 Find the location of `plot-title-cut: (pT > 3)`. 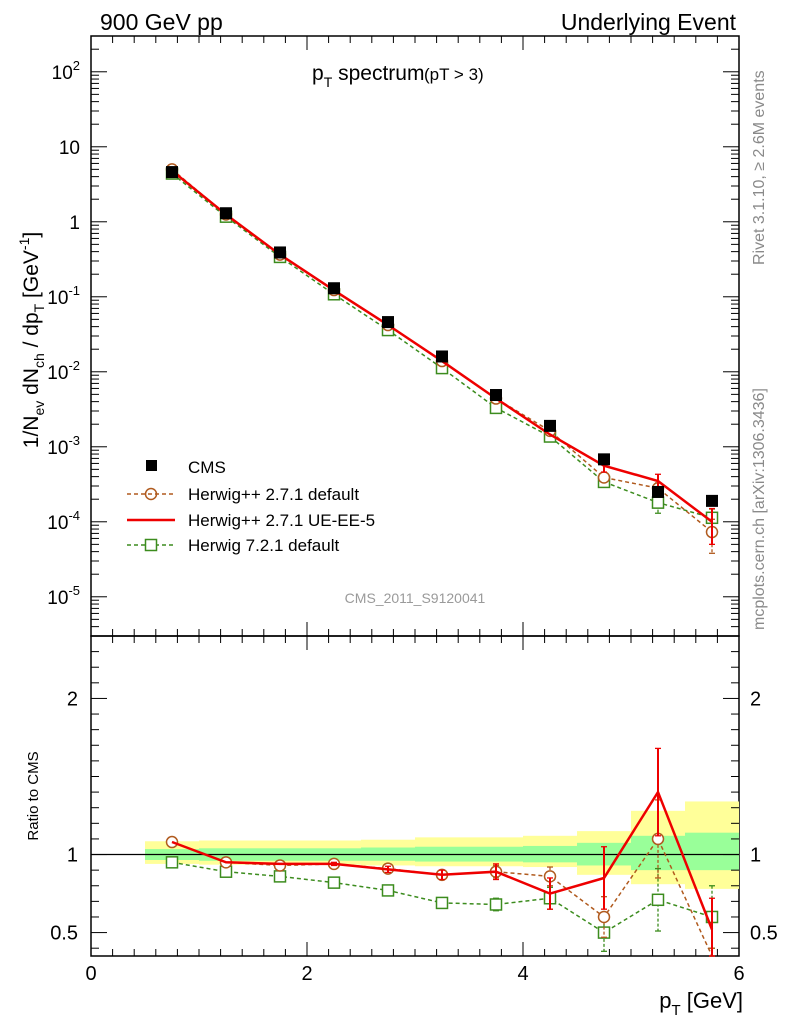

plot-title-cut: (pT > 3) is located at coordinates (454, 74).